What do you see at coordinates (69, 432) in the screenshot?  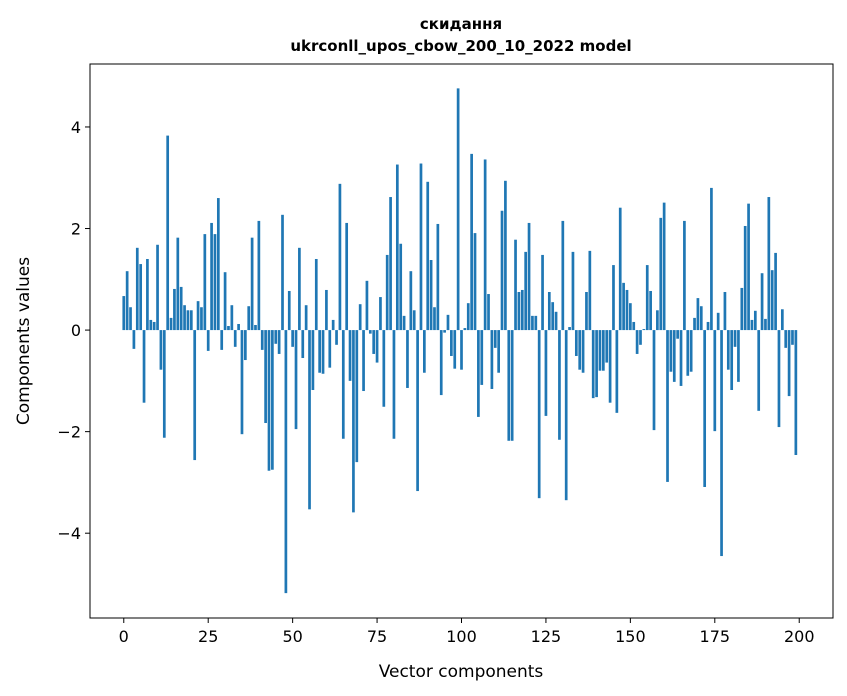 I see `y-tick-label: −2` at bounding box center [69, 432].